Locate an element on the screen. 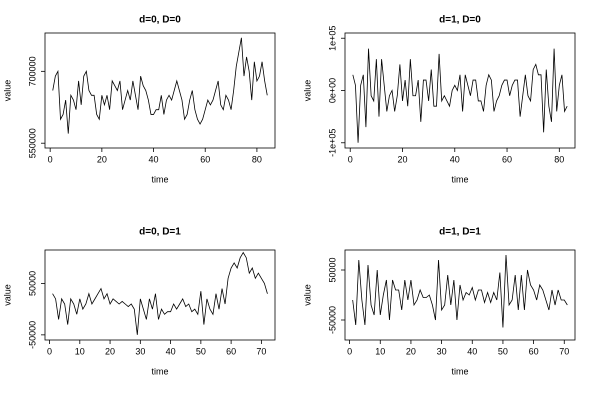  panel-title: d=0, D=1 is located at coordinates (160, 232).